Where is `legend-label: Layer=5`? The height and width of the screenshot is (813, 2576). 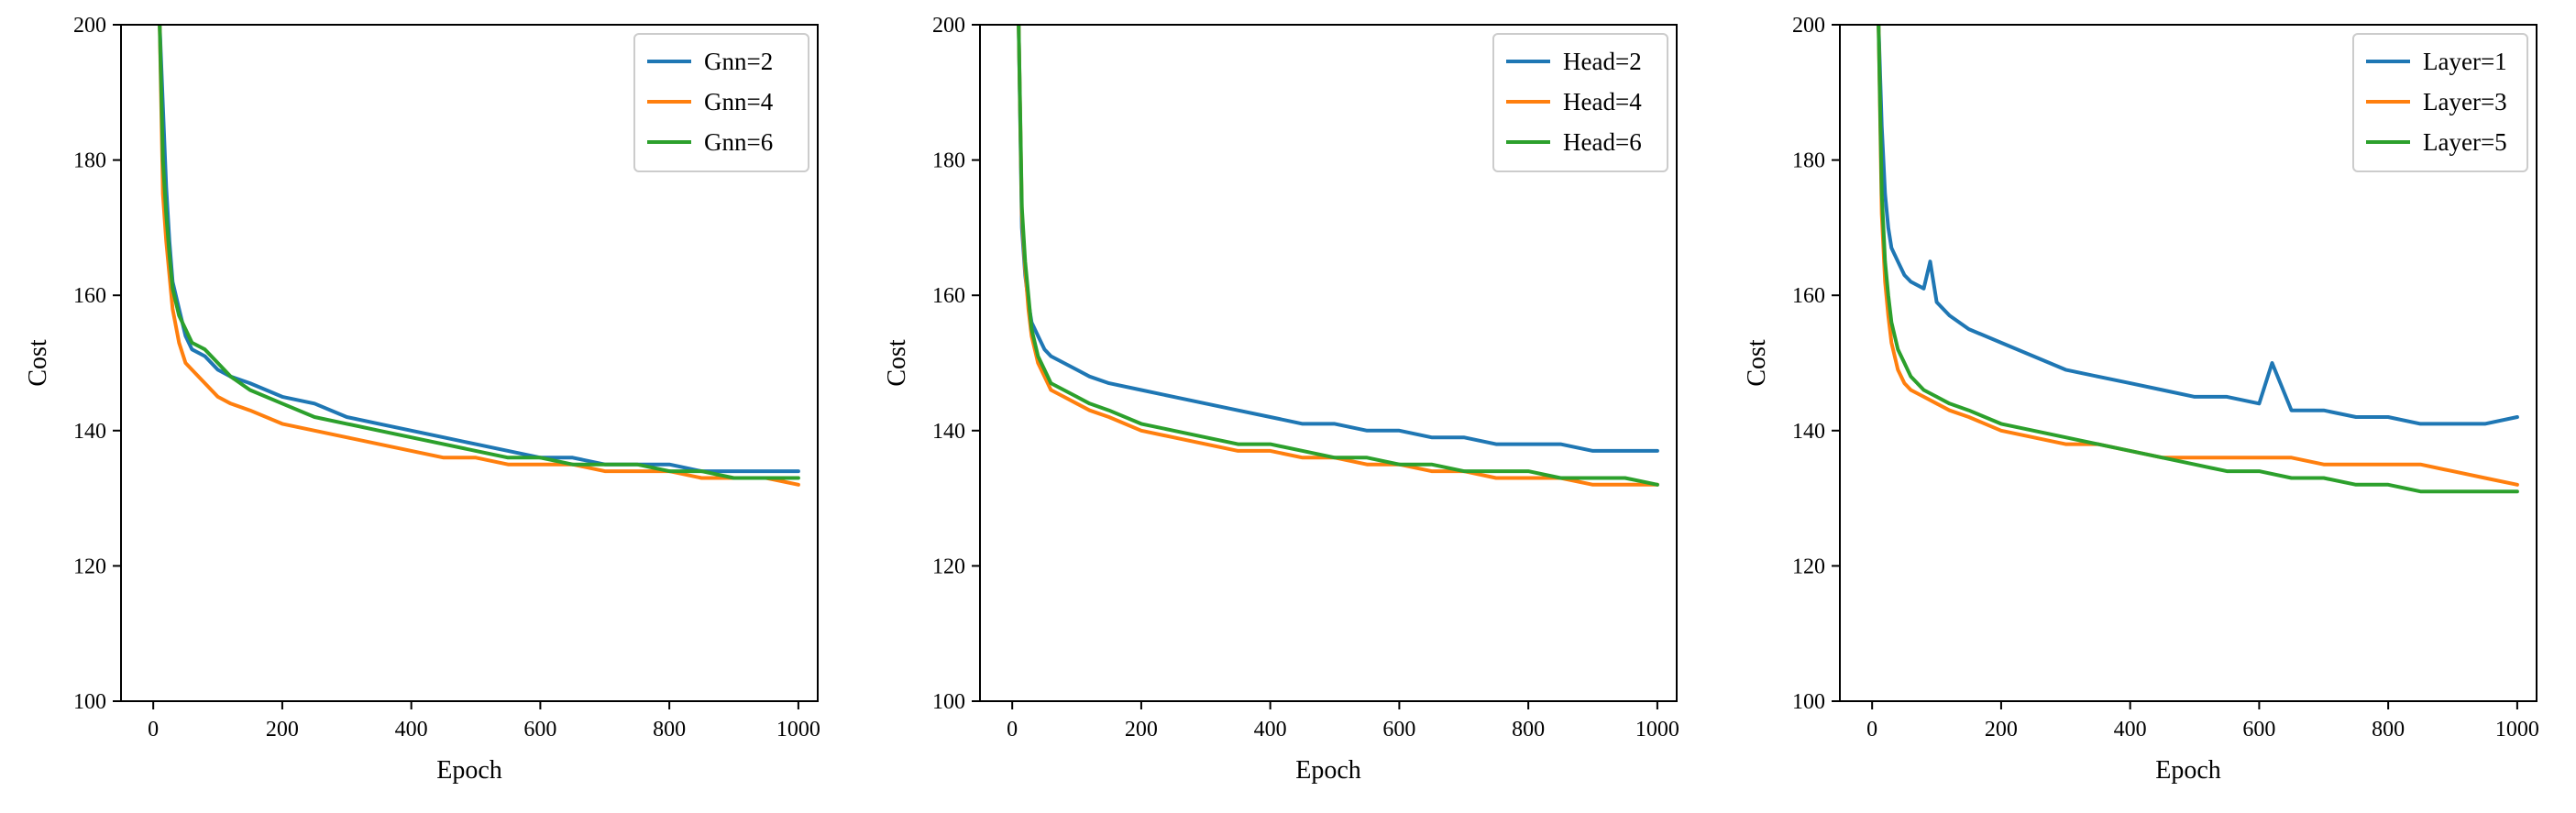 legend-label: Layer=5 is located at coordinates (2465, 142).